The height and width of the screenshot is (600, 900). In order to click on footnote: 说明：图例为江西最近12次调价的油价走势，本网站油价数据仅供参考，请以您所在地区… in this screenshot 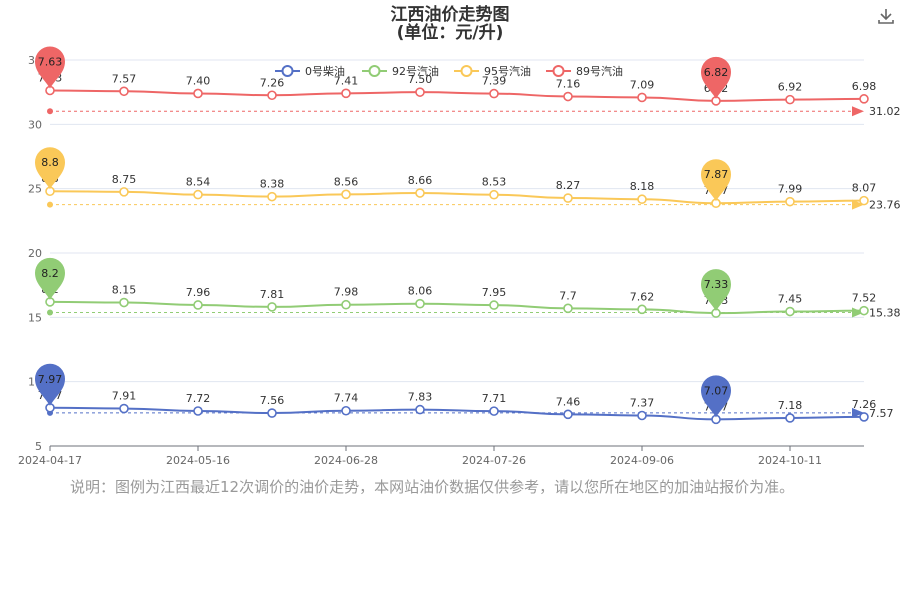, I will do `click(432, 487)`.